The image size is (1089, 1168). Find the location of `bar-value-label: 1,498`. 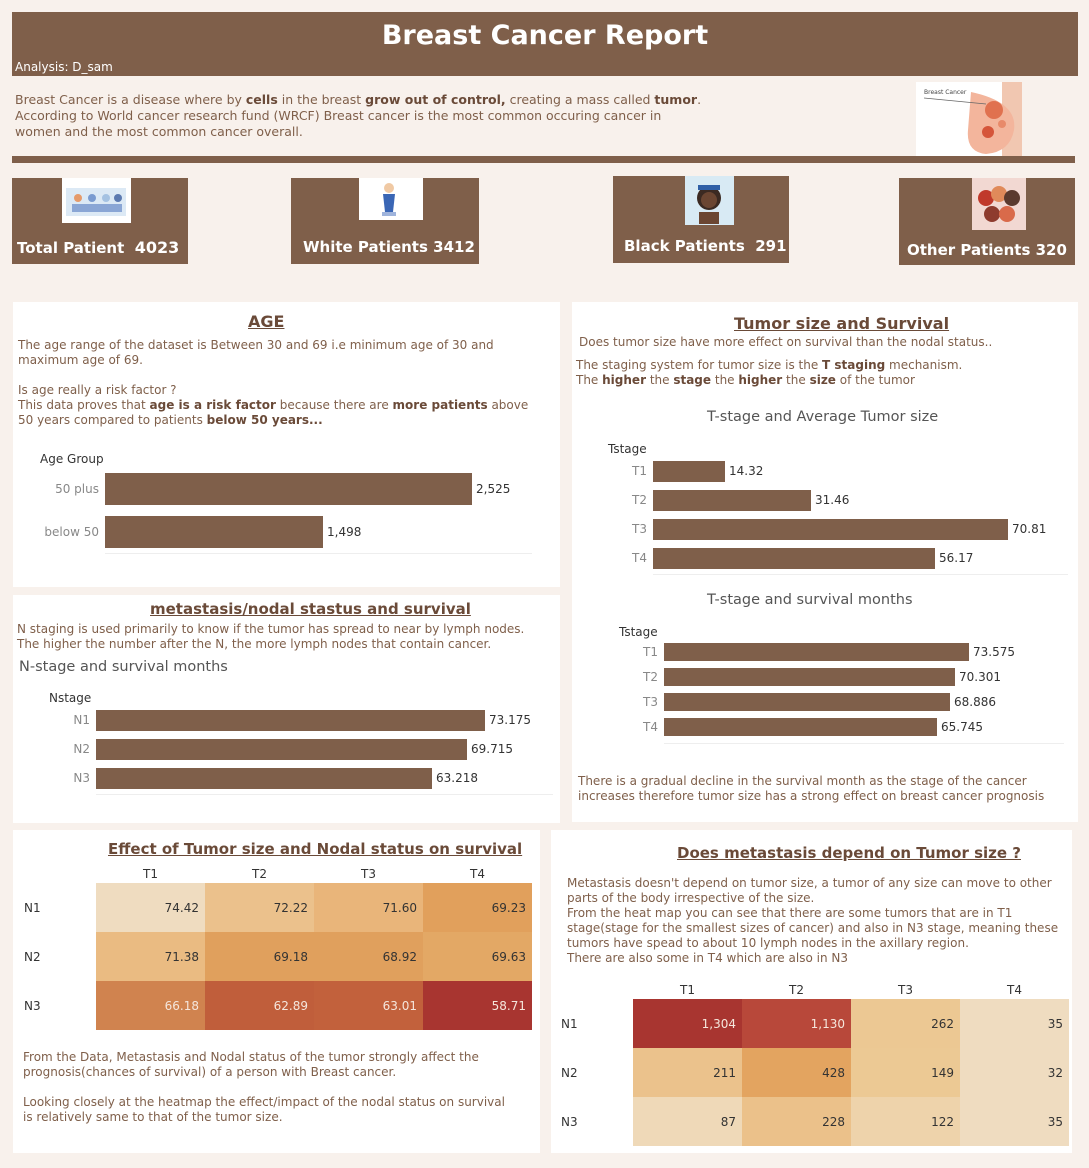

bar-value-label: 1,498 is located at coordinates (344, 531).